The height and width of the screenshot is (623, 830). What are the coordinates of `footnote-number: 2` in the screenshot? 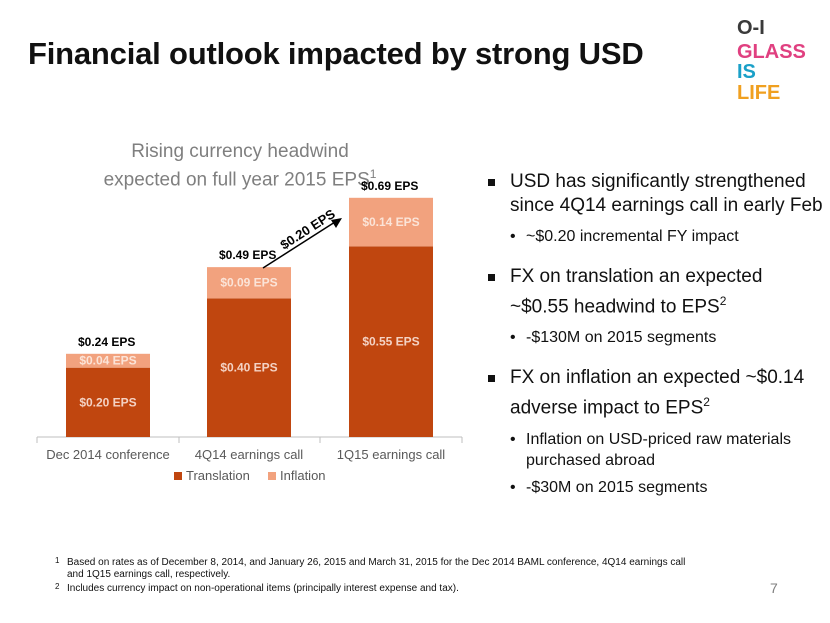 It's located at (57, 586).